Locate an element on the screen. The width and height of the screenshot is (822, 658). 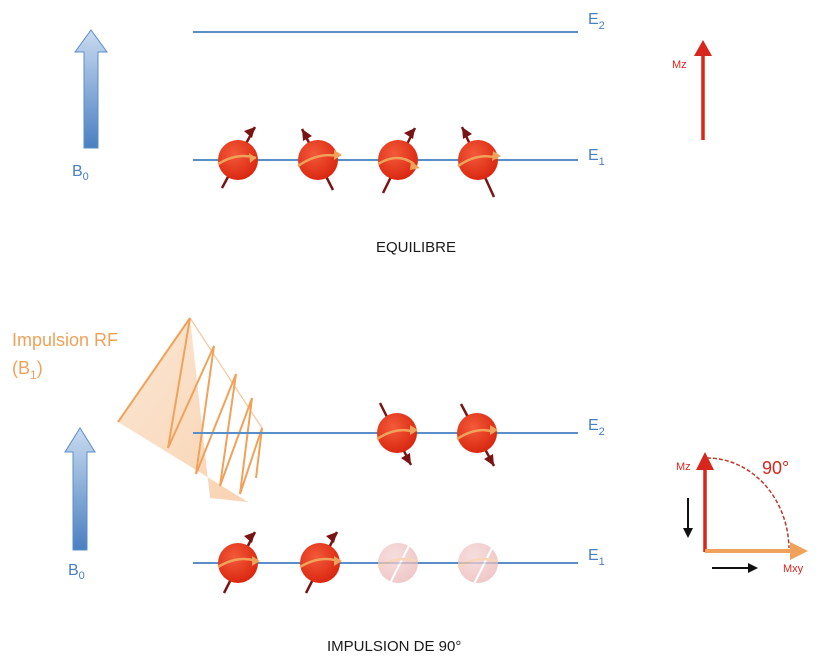
b0-label-bottom: B0 is located at coordinates (76, 572).